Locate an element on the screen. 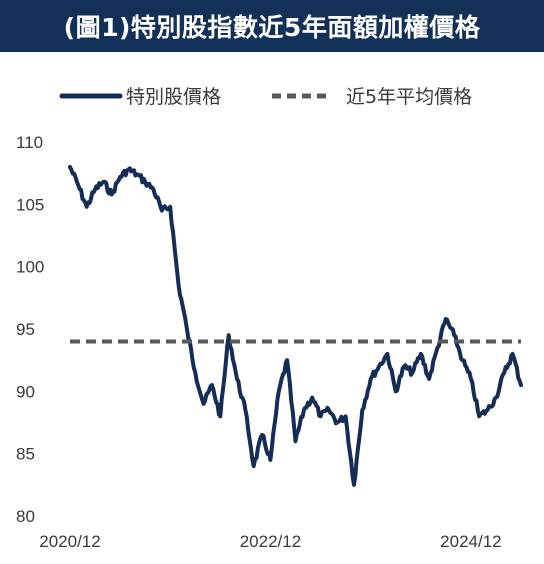 The width and height of the screenshot is (544, 564). y-tick-label: 110 is located at coordinates (29, 142).